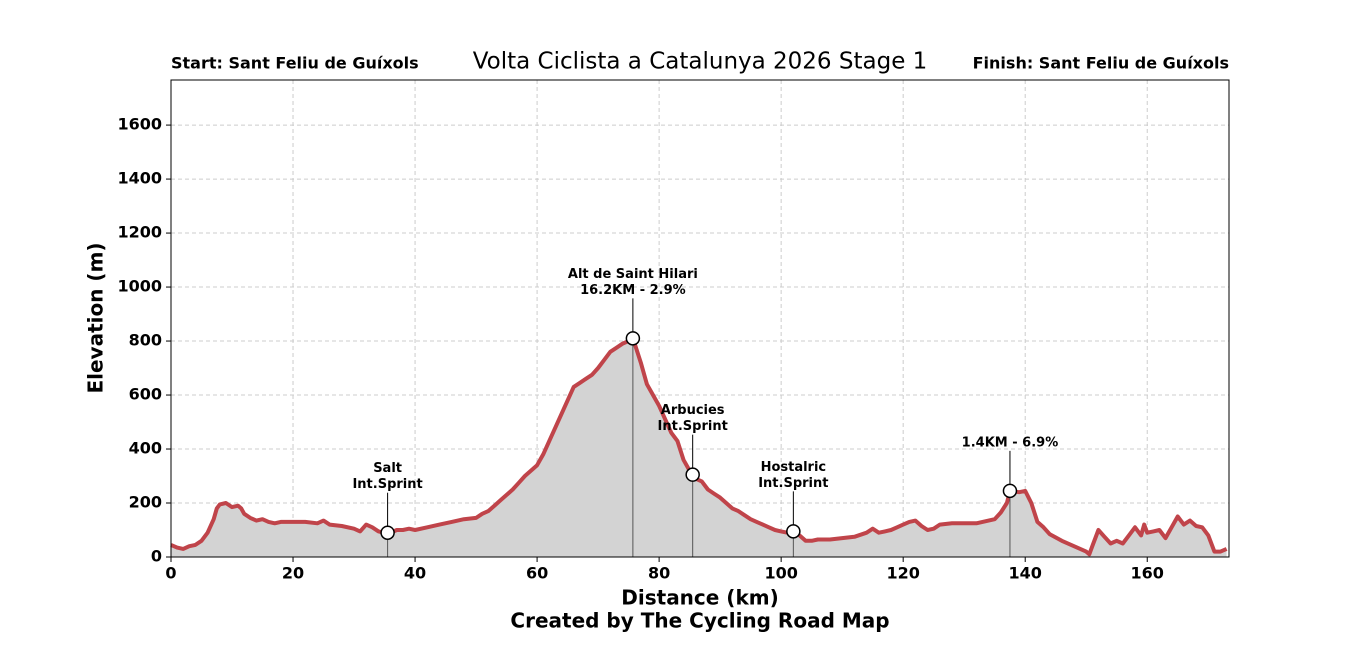 The height and width of the screenshot is (655, 1366). Describe the element at coordinates (693, 410) in the screenshot. I see `annotation-label: Arbucies` at that location.